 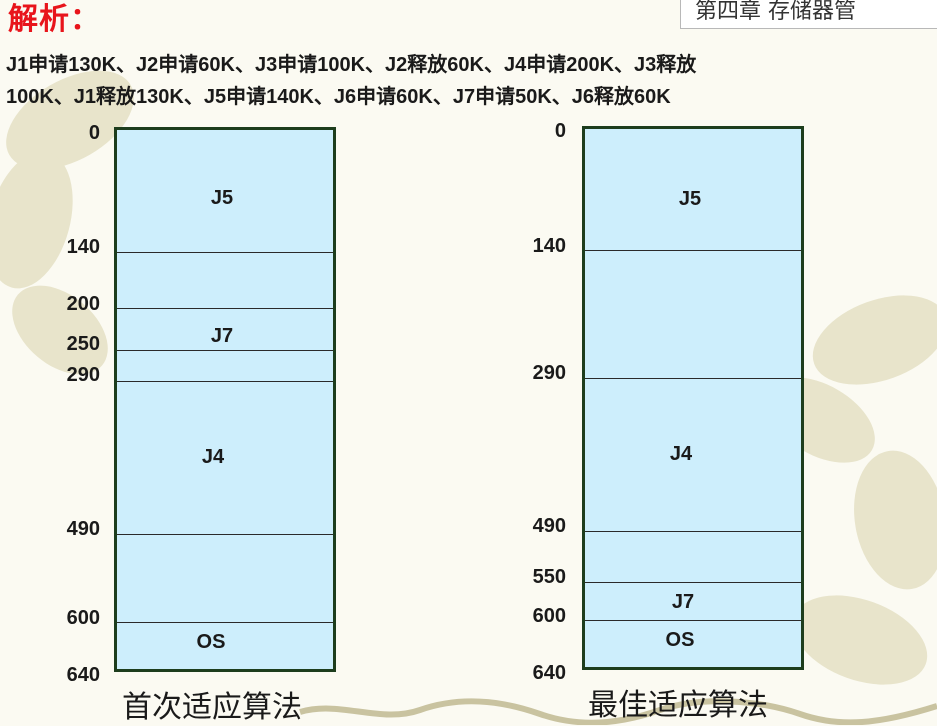 What do you see at coordinates (775, 12) in the screenshot?
I see `chapter-title: 第四章 存储器管` at bounding box center [775, 12].